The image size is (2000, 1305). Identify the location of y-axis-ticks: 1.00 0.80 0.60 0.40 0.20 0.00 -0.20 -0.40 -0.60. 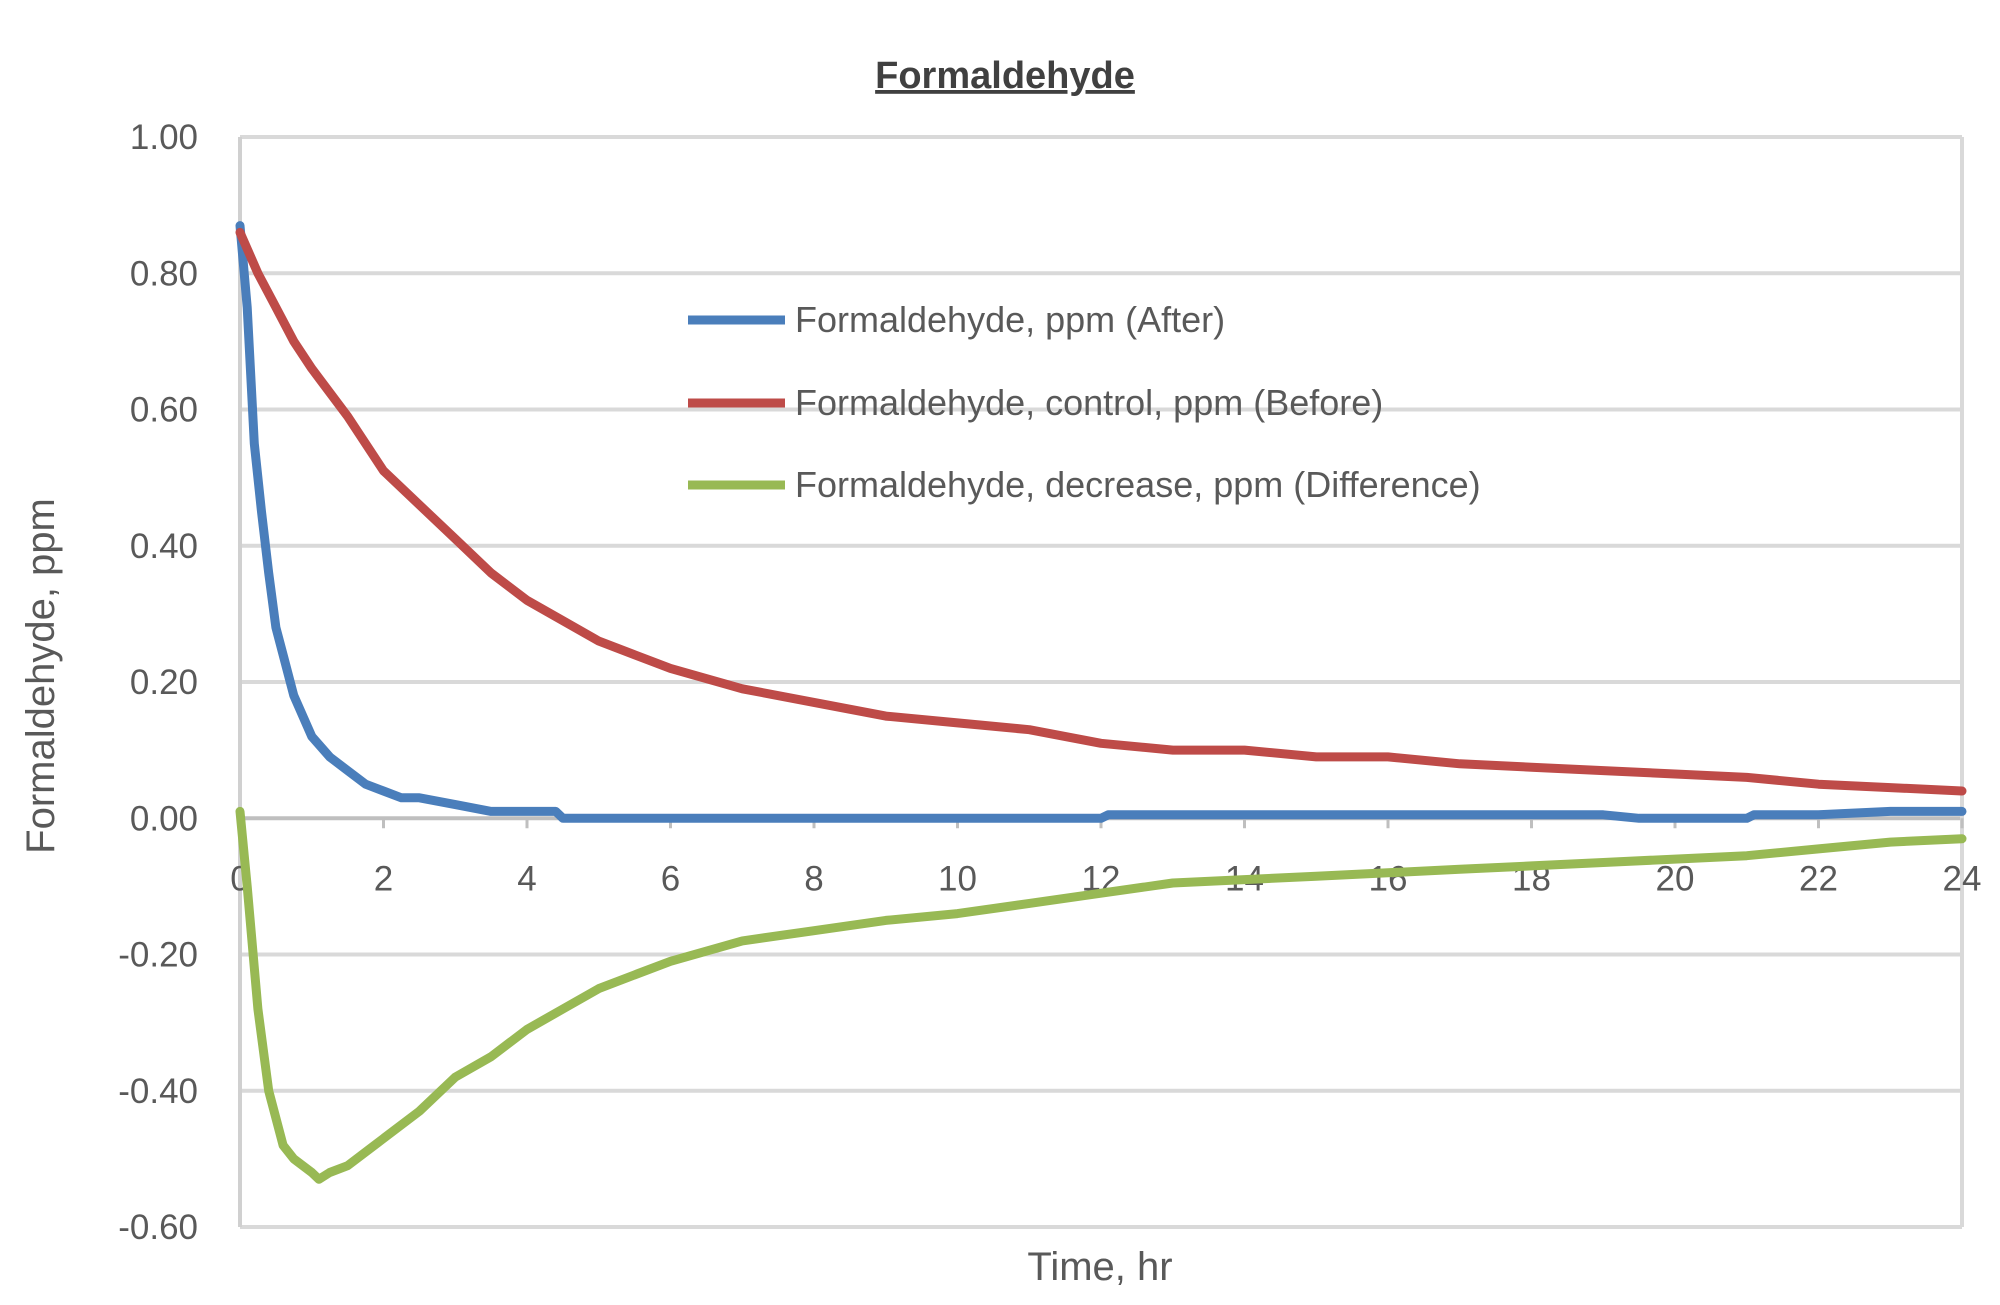
(158, 682).